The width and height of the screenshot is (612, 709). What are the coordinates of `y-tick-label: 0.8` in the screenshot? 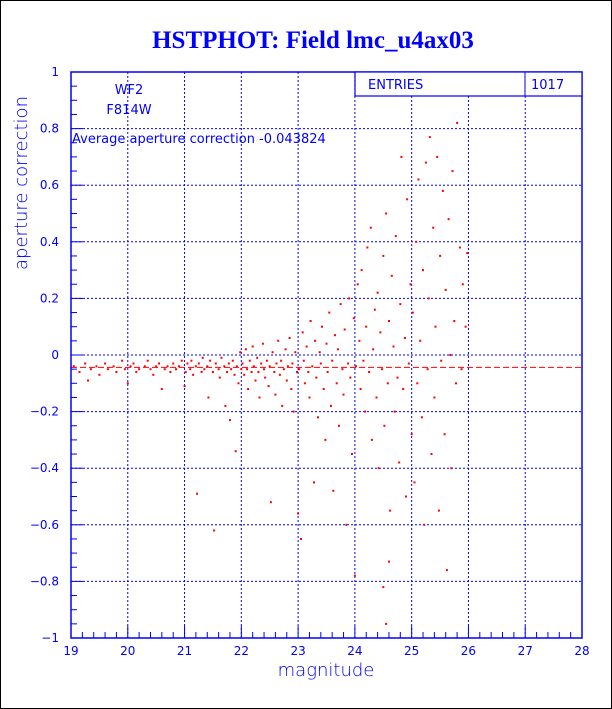 It's located at (49, 129).